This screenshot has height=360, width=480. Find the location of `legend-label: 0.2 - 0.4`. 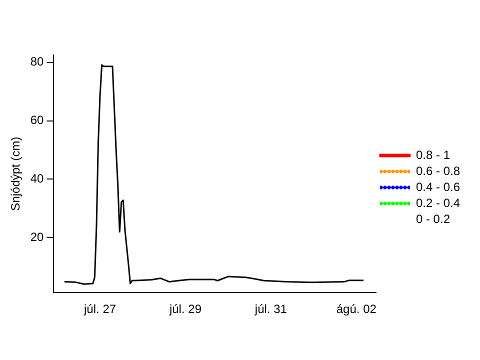

legend-label: 0.2 - 0.4 is located at coordinates (438, 203).